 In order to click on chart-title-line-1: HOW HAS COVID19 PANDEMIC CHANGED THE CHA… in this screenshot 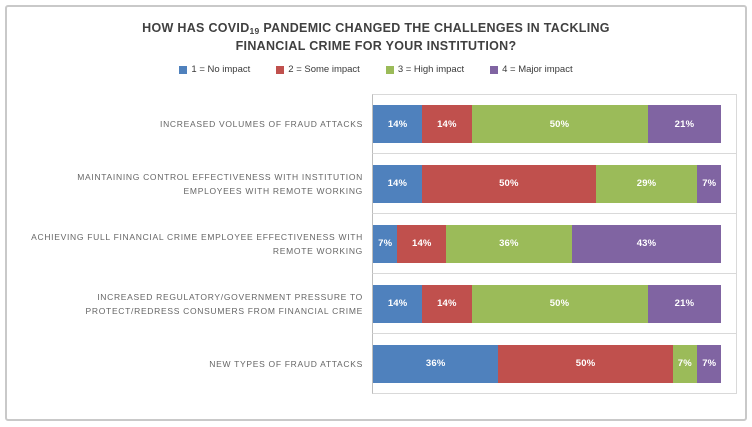, I will do `click(376, 28)`.